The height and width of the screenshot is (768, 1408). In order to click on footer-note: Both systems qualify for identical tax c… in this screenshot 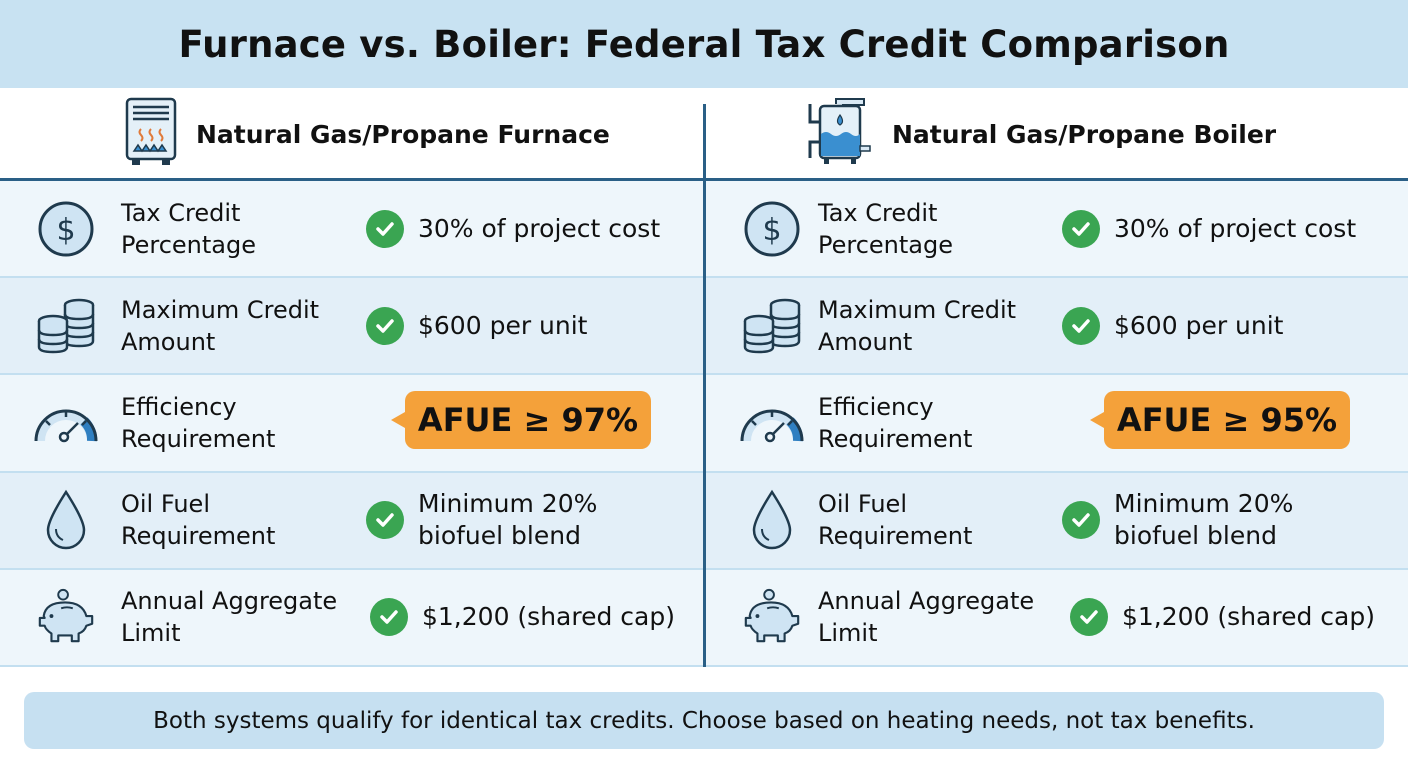, I will do `click(704, 720)`.